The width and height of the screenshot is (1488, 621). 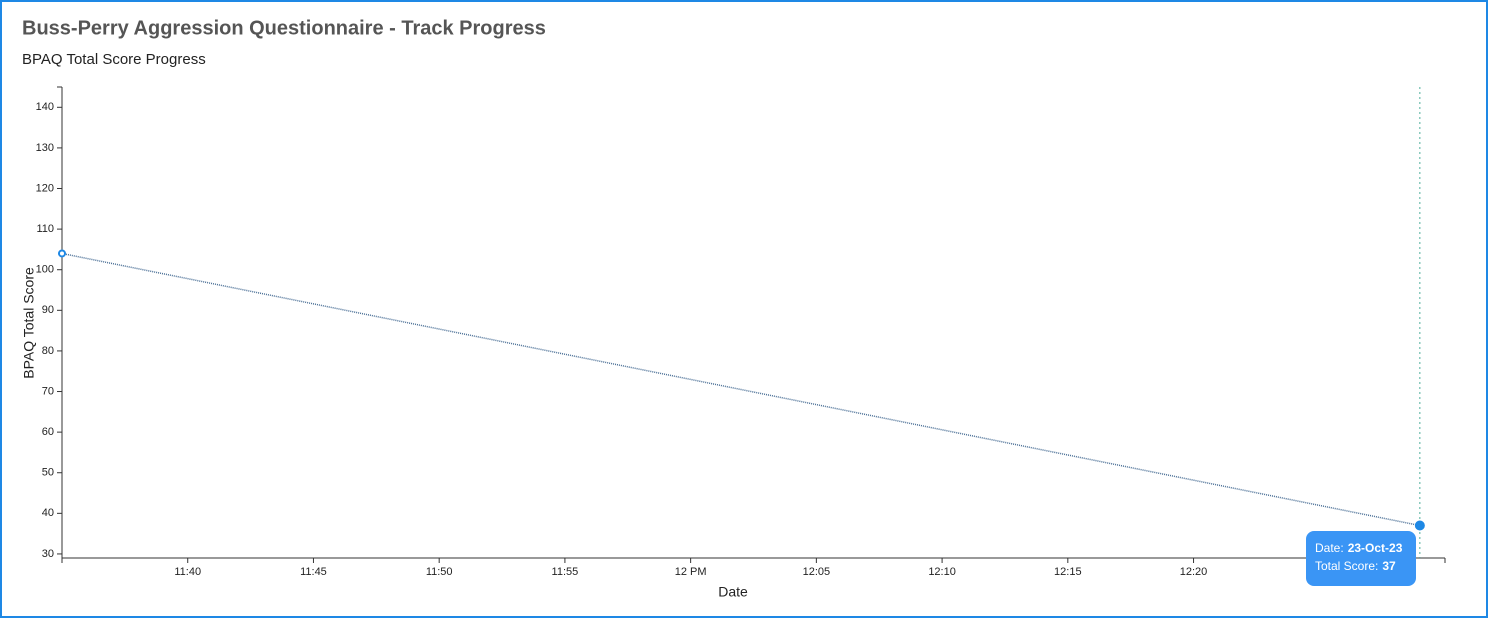 I want to click on chart-title: BPAQ Total Score Progress, so click(x=114, y=59).